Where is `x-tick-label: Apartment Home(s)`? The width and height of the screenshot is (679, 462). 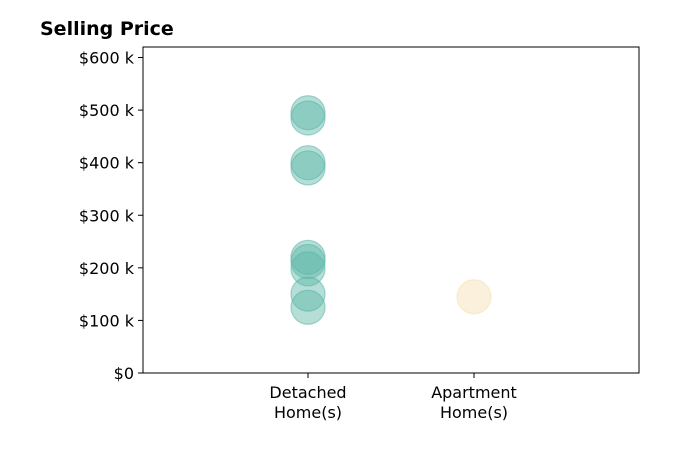
x-tick-label: Apartment Home(s) is located at coordinates (474, 402).